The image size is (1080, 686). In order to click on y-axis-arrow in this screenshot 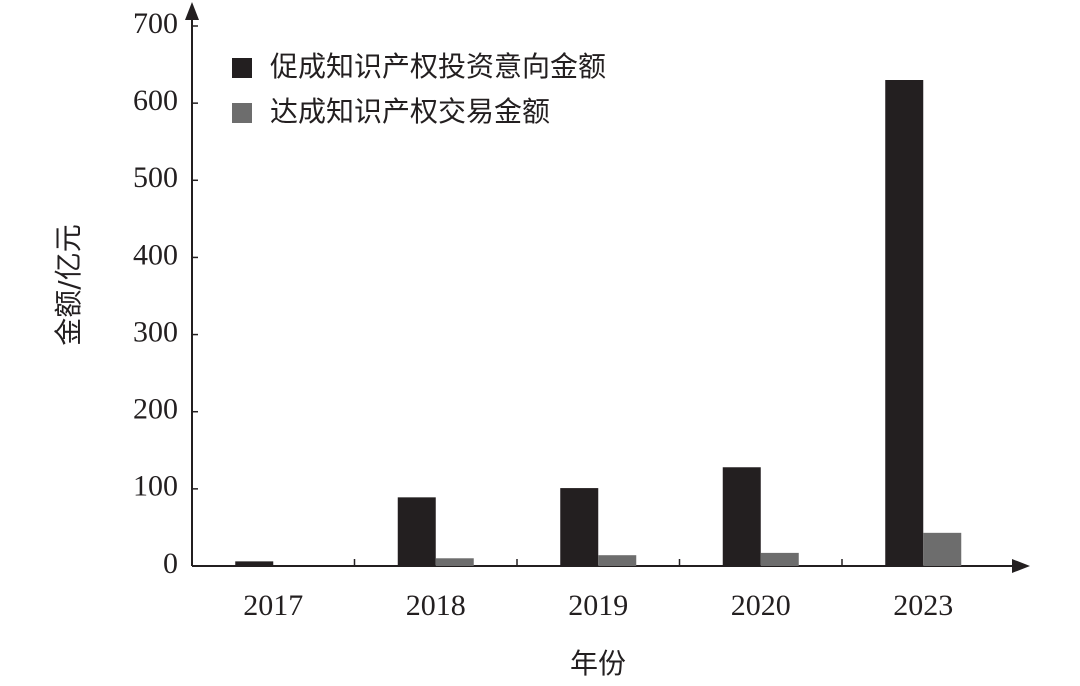, I will do `click(192, 11)`.